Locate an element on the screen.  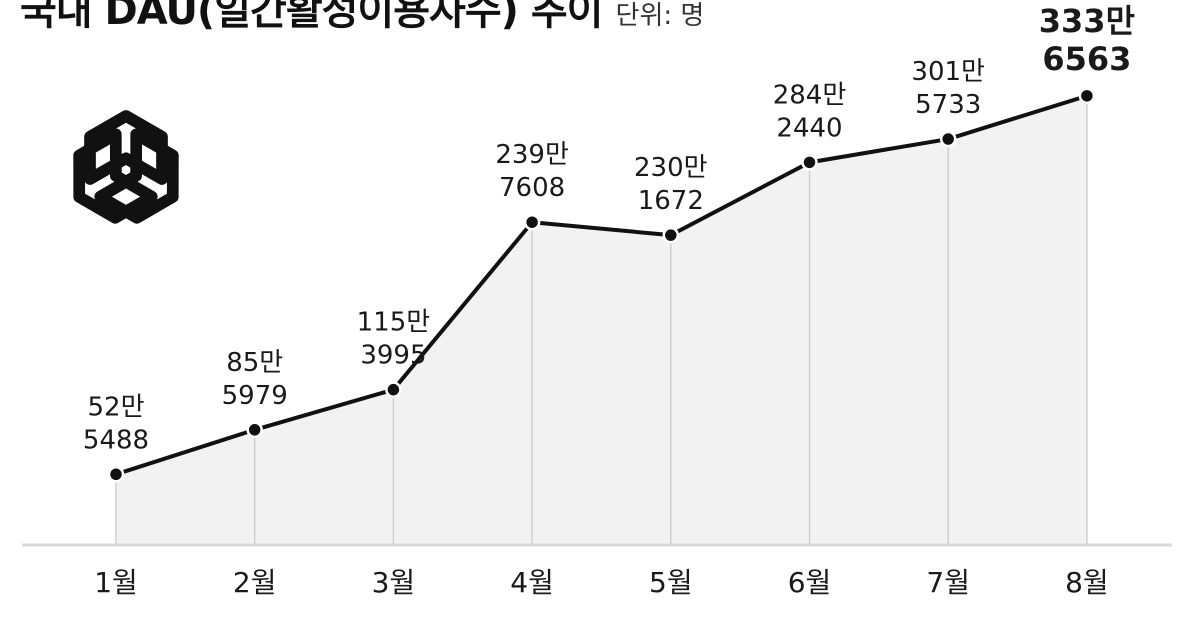
data-label: 85만 is located at coordinates (254, 363).